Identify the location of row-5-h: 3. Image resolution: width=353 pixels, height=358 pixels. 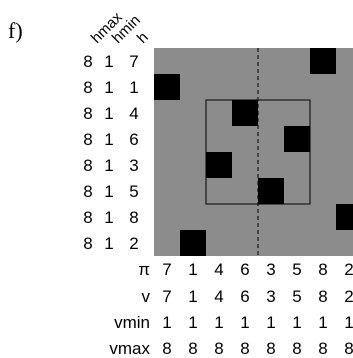
(133, 165).